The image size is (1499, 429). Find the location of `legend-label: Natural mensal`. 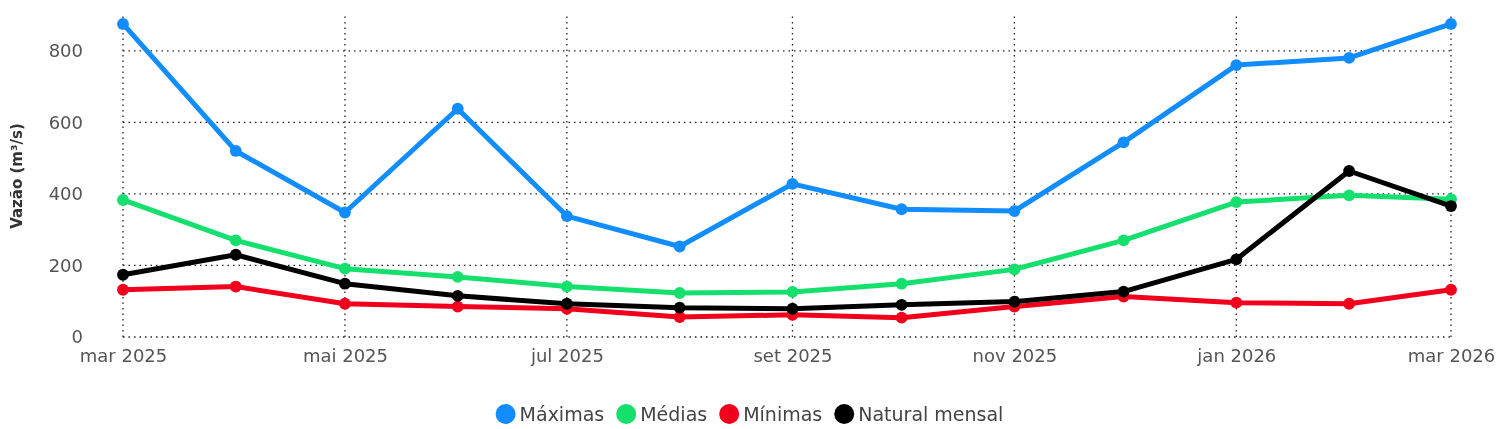

legend-label: Natural mensal is located at coordinates (931, 414).